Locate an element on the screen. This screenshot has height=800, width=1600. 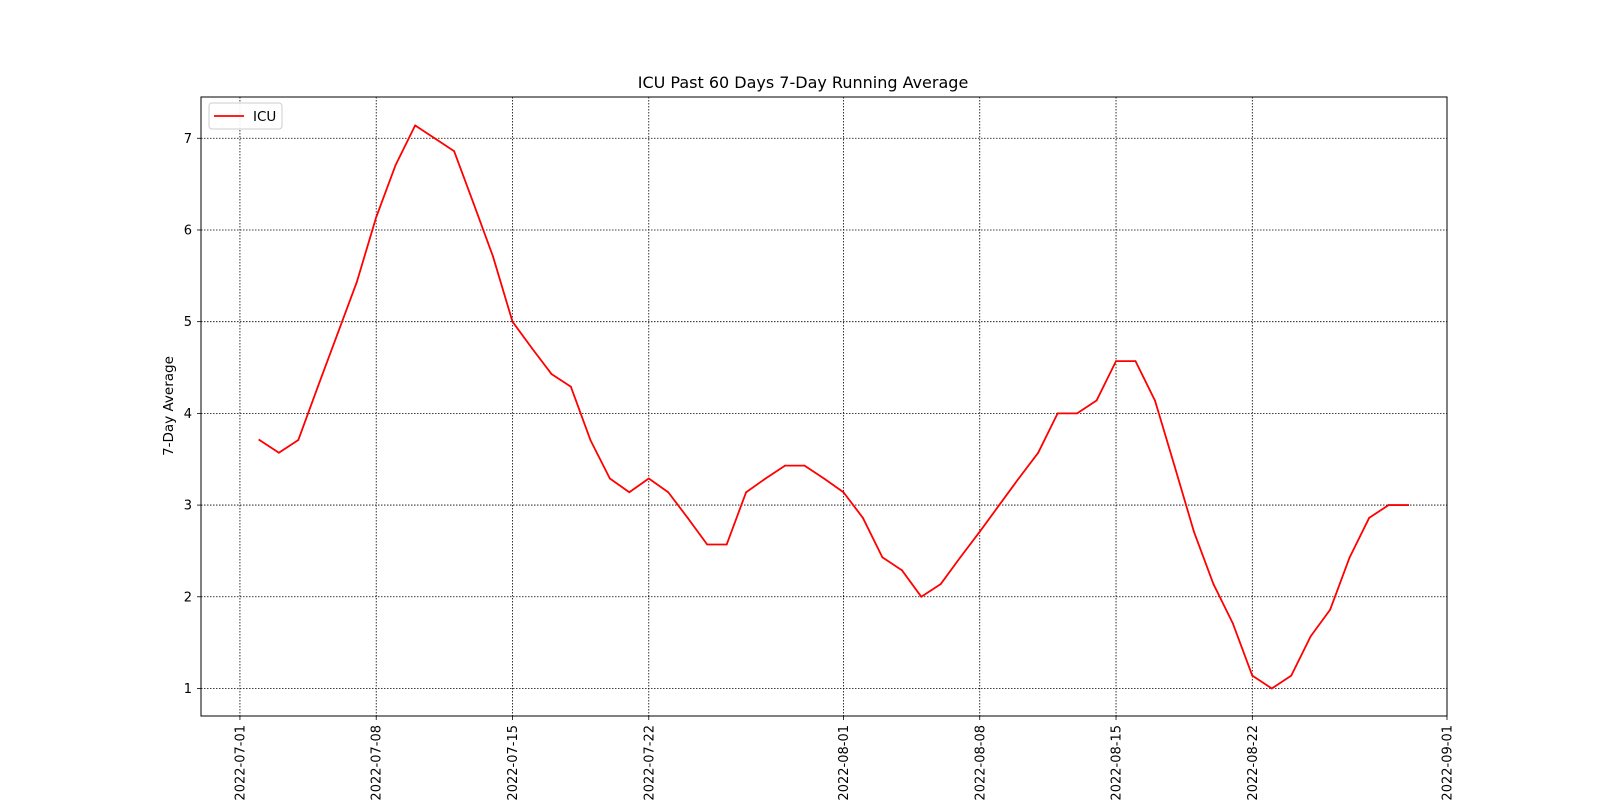
x-tick-label: 2022-08-08 is located at coordinates (980, 762).